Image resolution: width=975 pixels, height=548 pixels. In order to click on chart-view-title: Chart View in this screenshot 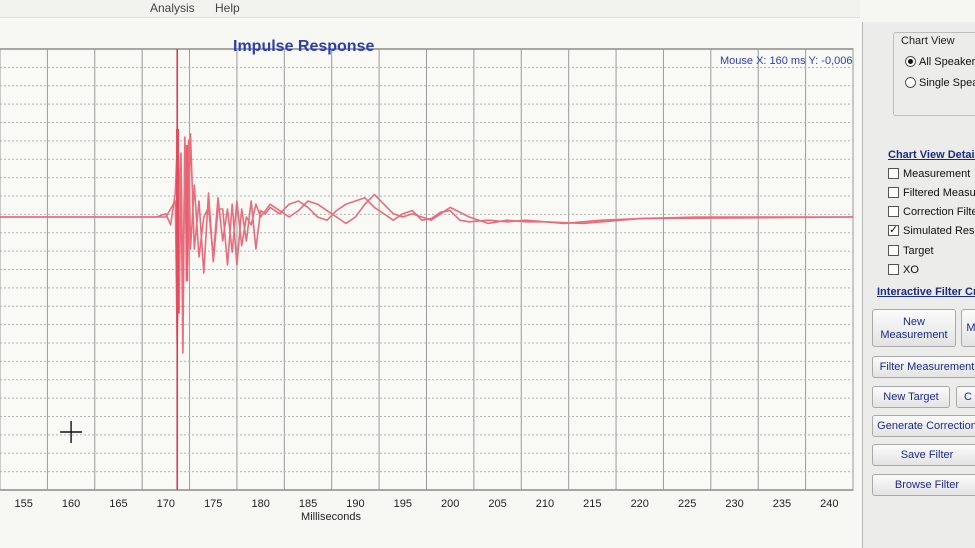, I will do `click(928, 41)`.